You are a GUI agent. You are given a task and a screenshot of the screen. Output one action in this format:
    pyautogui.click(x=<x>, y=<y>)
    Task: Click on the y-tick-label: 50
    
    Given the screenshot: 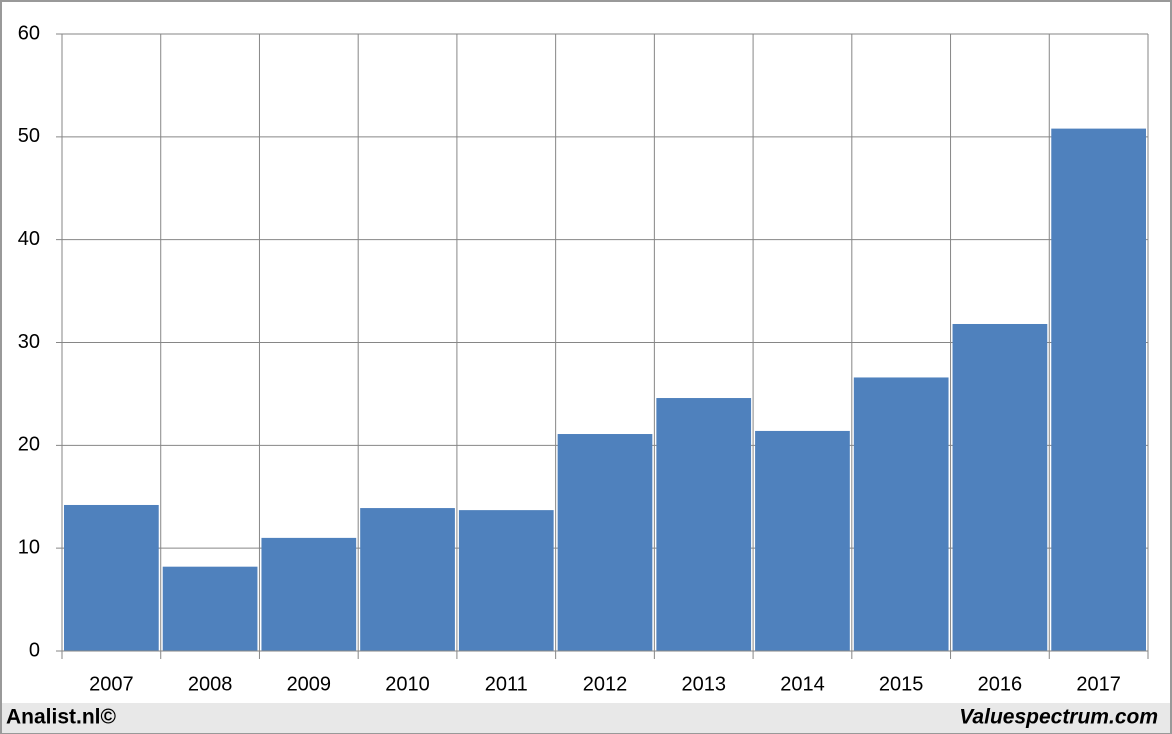 What is the action you would take?
    pyautogui.click(x=29, y=136)
    